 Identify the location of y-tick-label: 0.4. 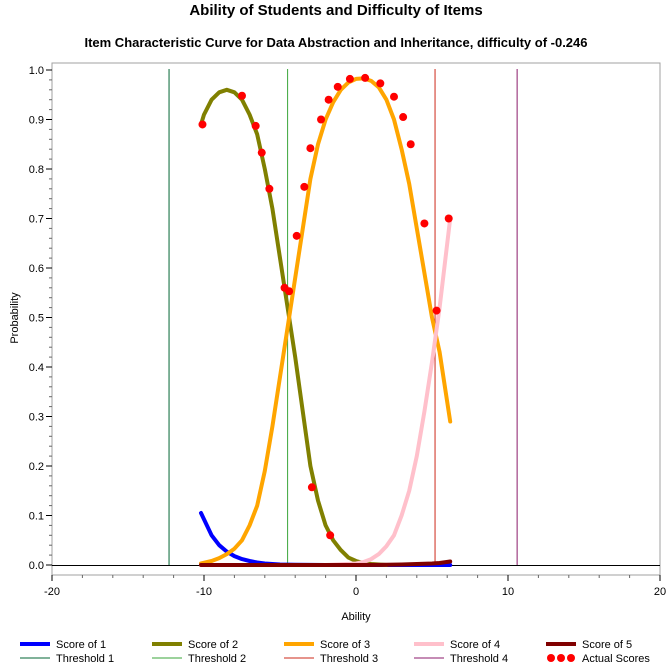
(36, 368).